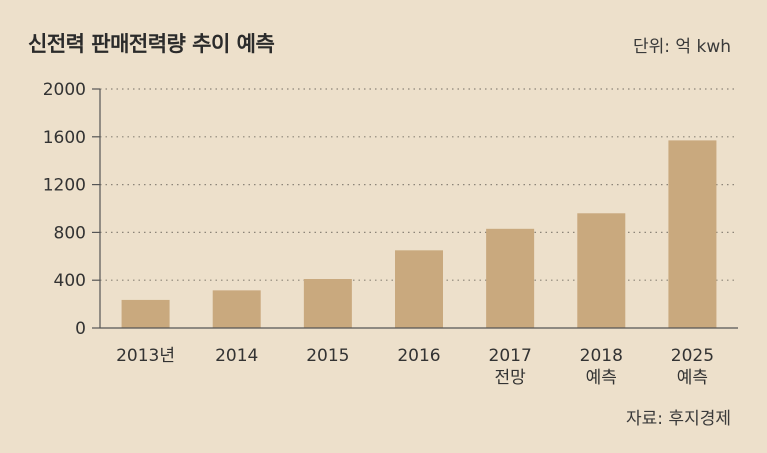 The width and height of the screenshot is (767, 453). I want to click on y-tick-label: 400, so click(70, 281).